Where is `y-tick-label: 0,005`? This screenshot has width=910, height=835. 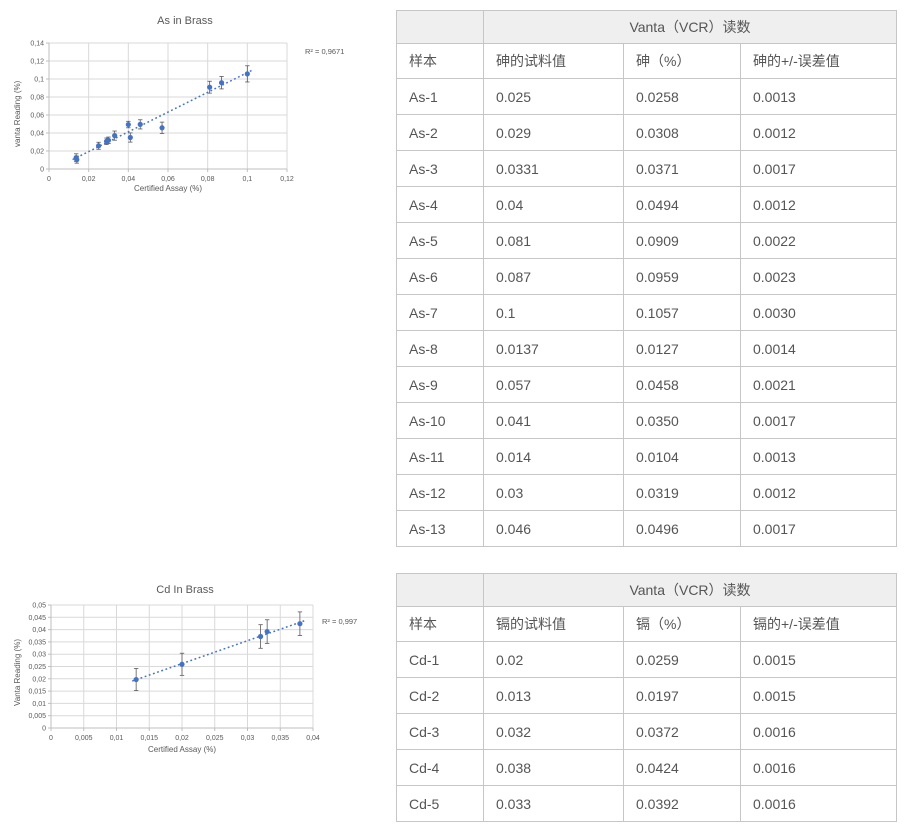 y-tick-label: 0,005 is located at coordinates (37, 716).